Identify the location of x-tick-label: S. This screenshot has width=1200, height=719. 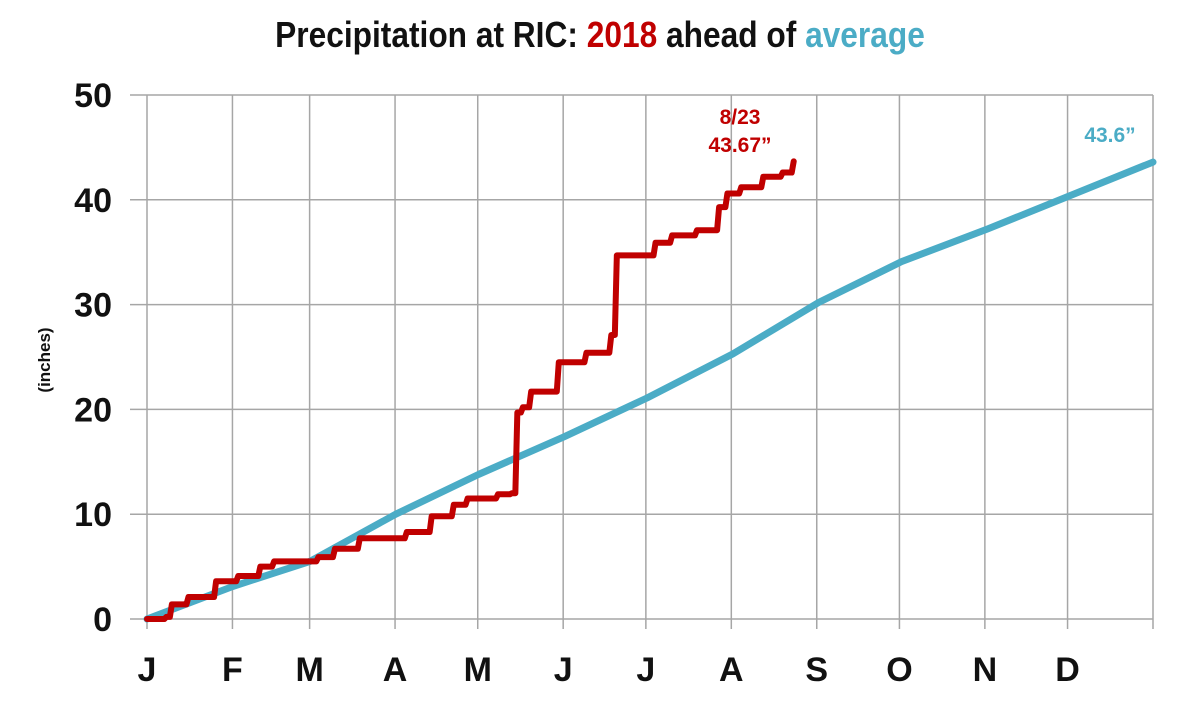
(816, 670).